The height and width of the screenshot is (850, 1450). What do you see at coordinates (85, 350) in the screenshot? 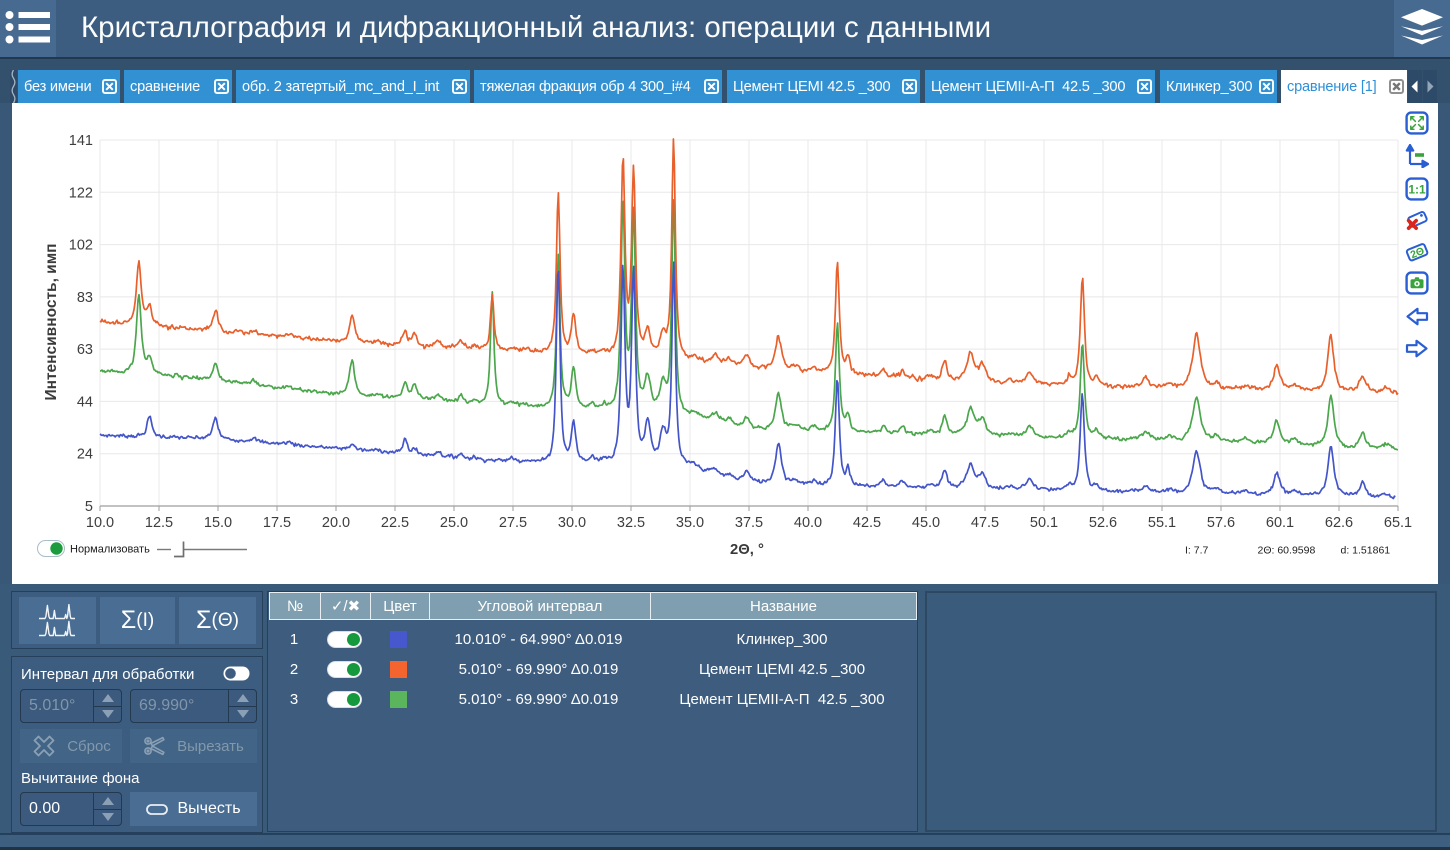
I see `svg-text: 63` at bounding box center [85, 350].